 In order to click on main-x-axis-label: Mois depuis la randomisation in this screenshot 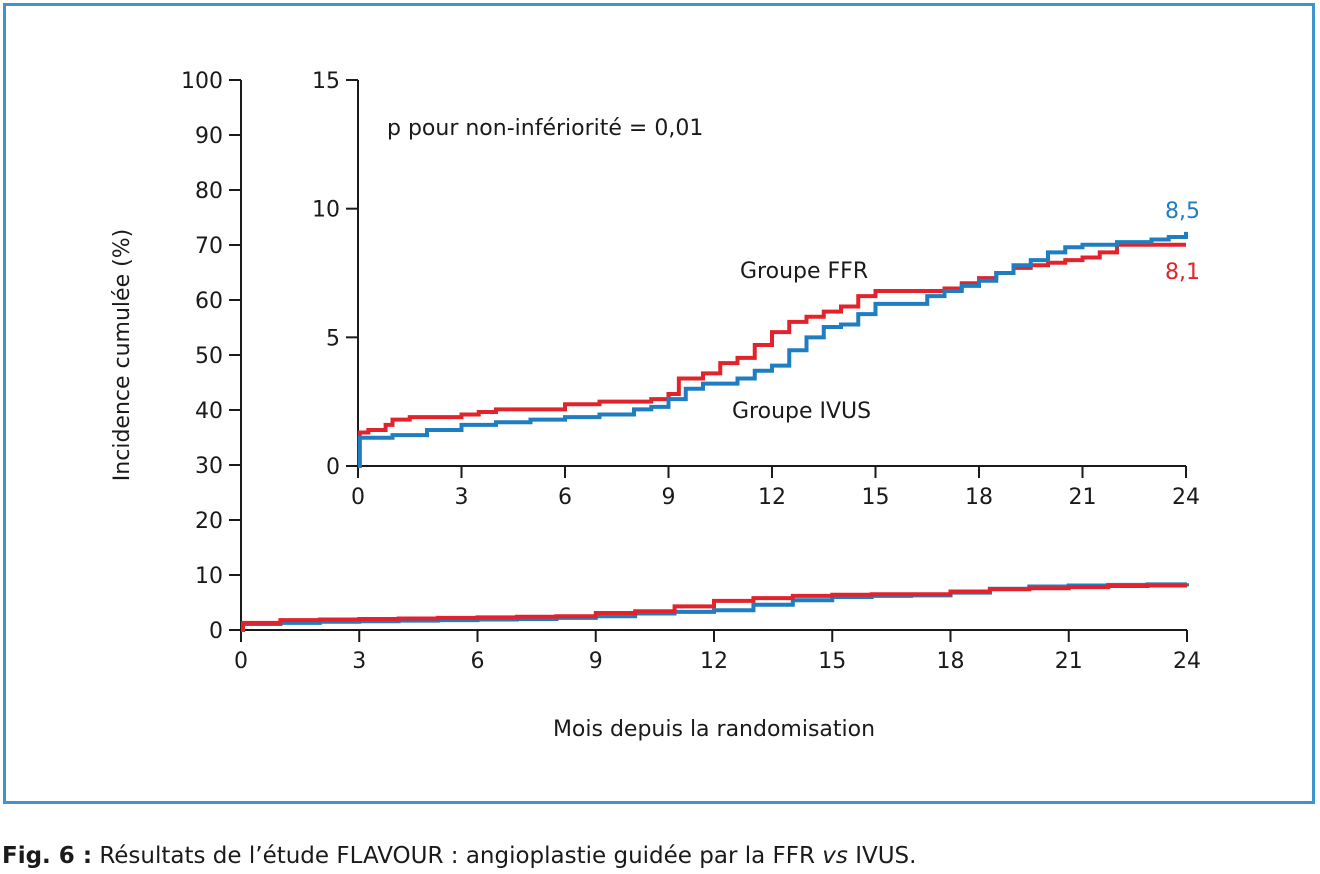, I will do `click(714, 729)`.